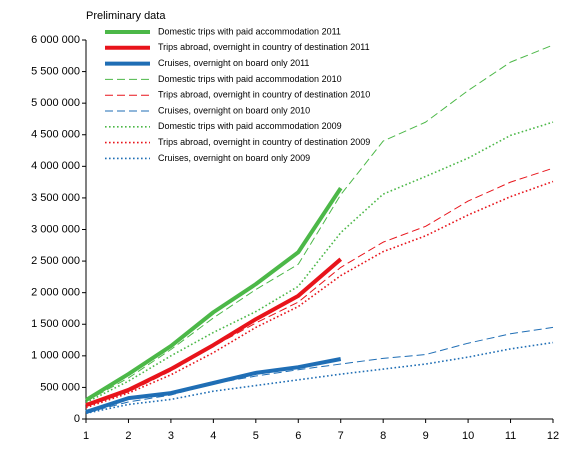 The width and height of the screenshot is (572, 471). I want to click on y-tick-label: 1 000 000, so click(55, 356).